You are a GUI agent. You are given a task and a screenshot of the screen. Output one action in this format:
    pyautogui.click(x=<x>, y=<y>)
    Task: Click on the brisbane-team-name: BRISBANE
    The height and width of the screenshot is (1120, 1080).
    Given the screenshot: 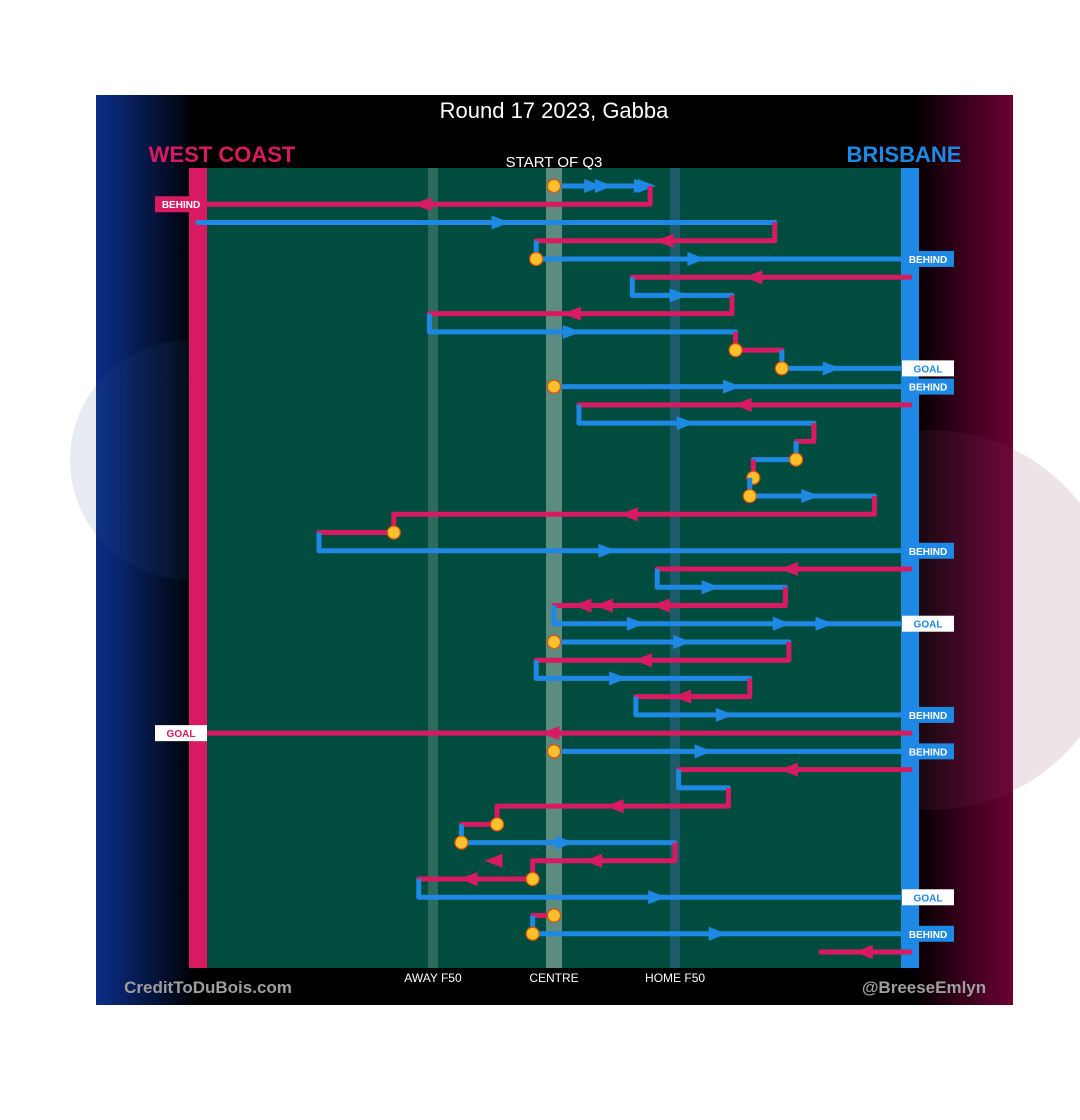 What is the action you would take?
    pyautogui.click(x=904, y=154)
    